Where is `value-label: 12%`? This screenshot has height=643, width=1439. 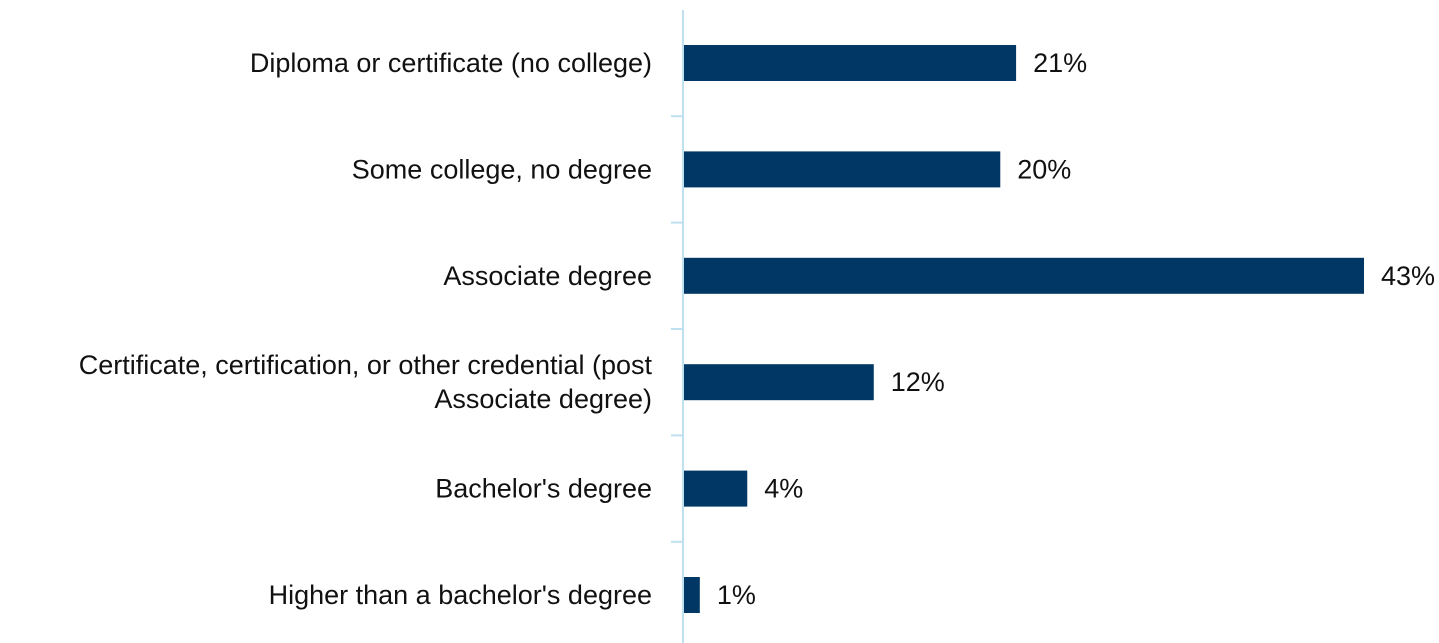
value-label: 12% is located at coordinates (918, 382).